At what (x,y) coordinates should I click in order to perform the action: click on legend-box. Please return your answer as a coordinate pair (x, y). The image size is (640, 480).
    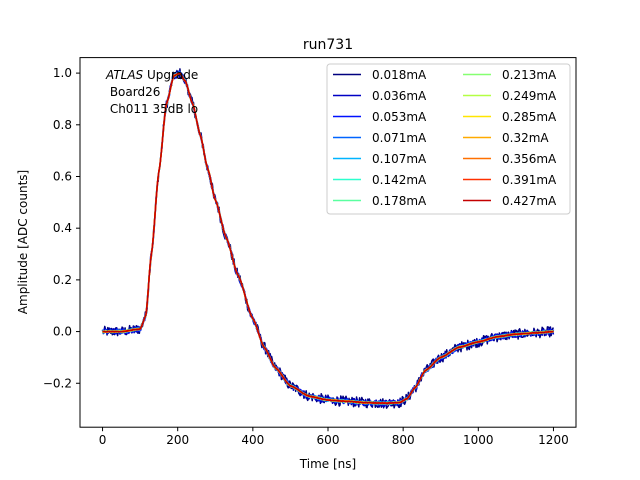
    Looking at the image, I should click on (448, 139).